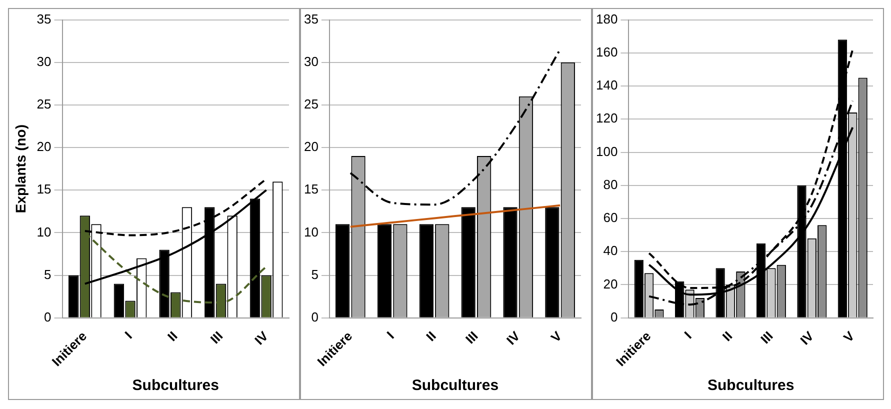  Describe the element at coordinates (607, 118) in the screenshot. I see `y-tick-label: 120` at that location.